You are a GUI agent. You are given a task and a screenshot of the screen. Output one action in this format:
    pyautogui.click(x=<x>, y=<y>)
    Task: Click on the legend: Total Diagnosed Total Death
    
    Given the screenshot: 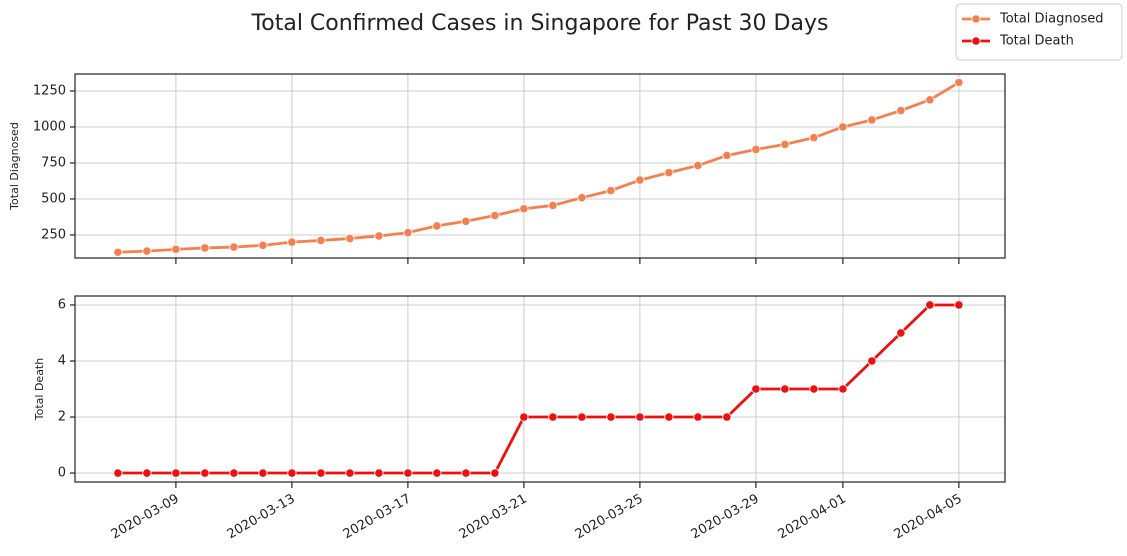 What is the action you would take?
    pyautogui.click(x=1039, y=32)
    